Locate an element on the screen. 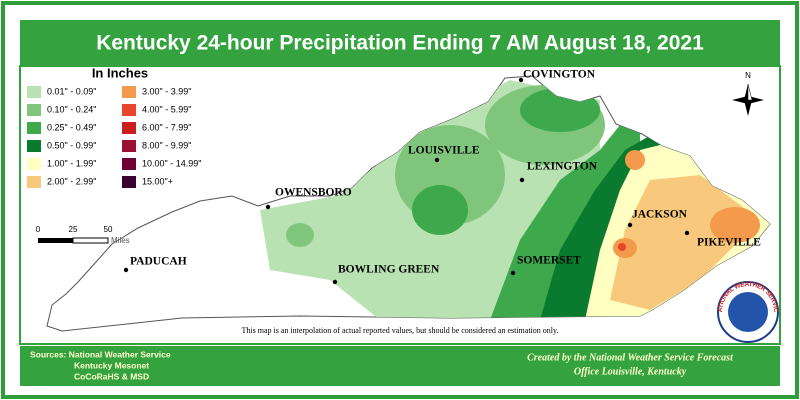  compass is located at coordinates (748, 99).